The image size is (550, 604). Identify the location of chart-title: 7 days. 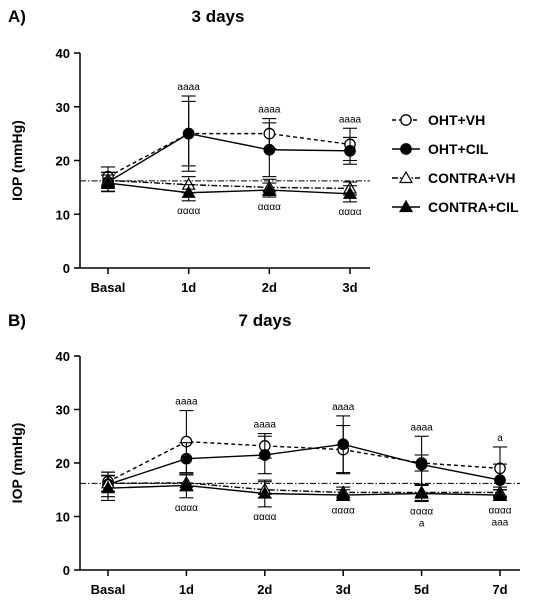
(265, 320).